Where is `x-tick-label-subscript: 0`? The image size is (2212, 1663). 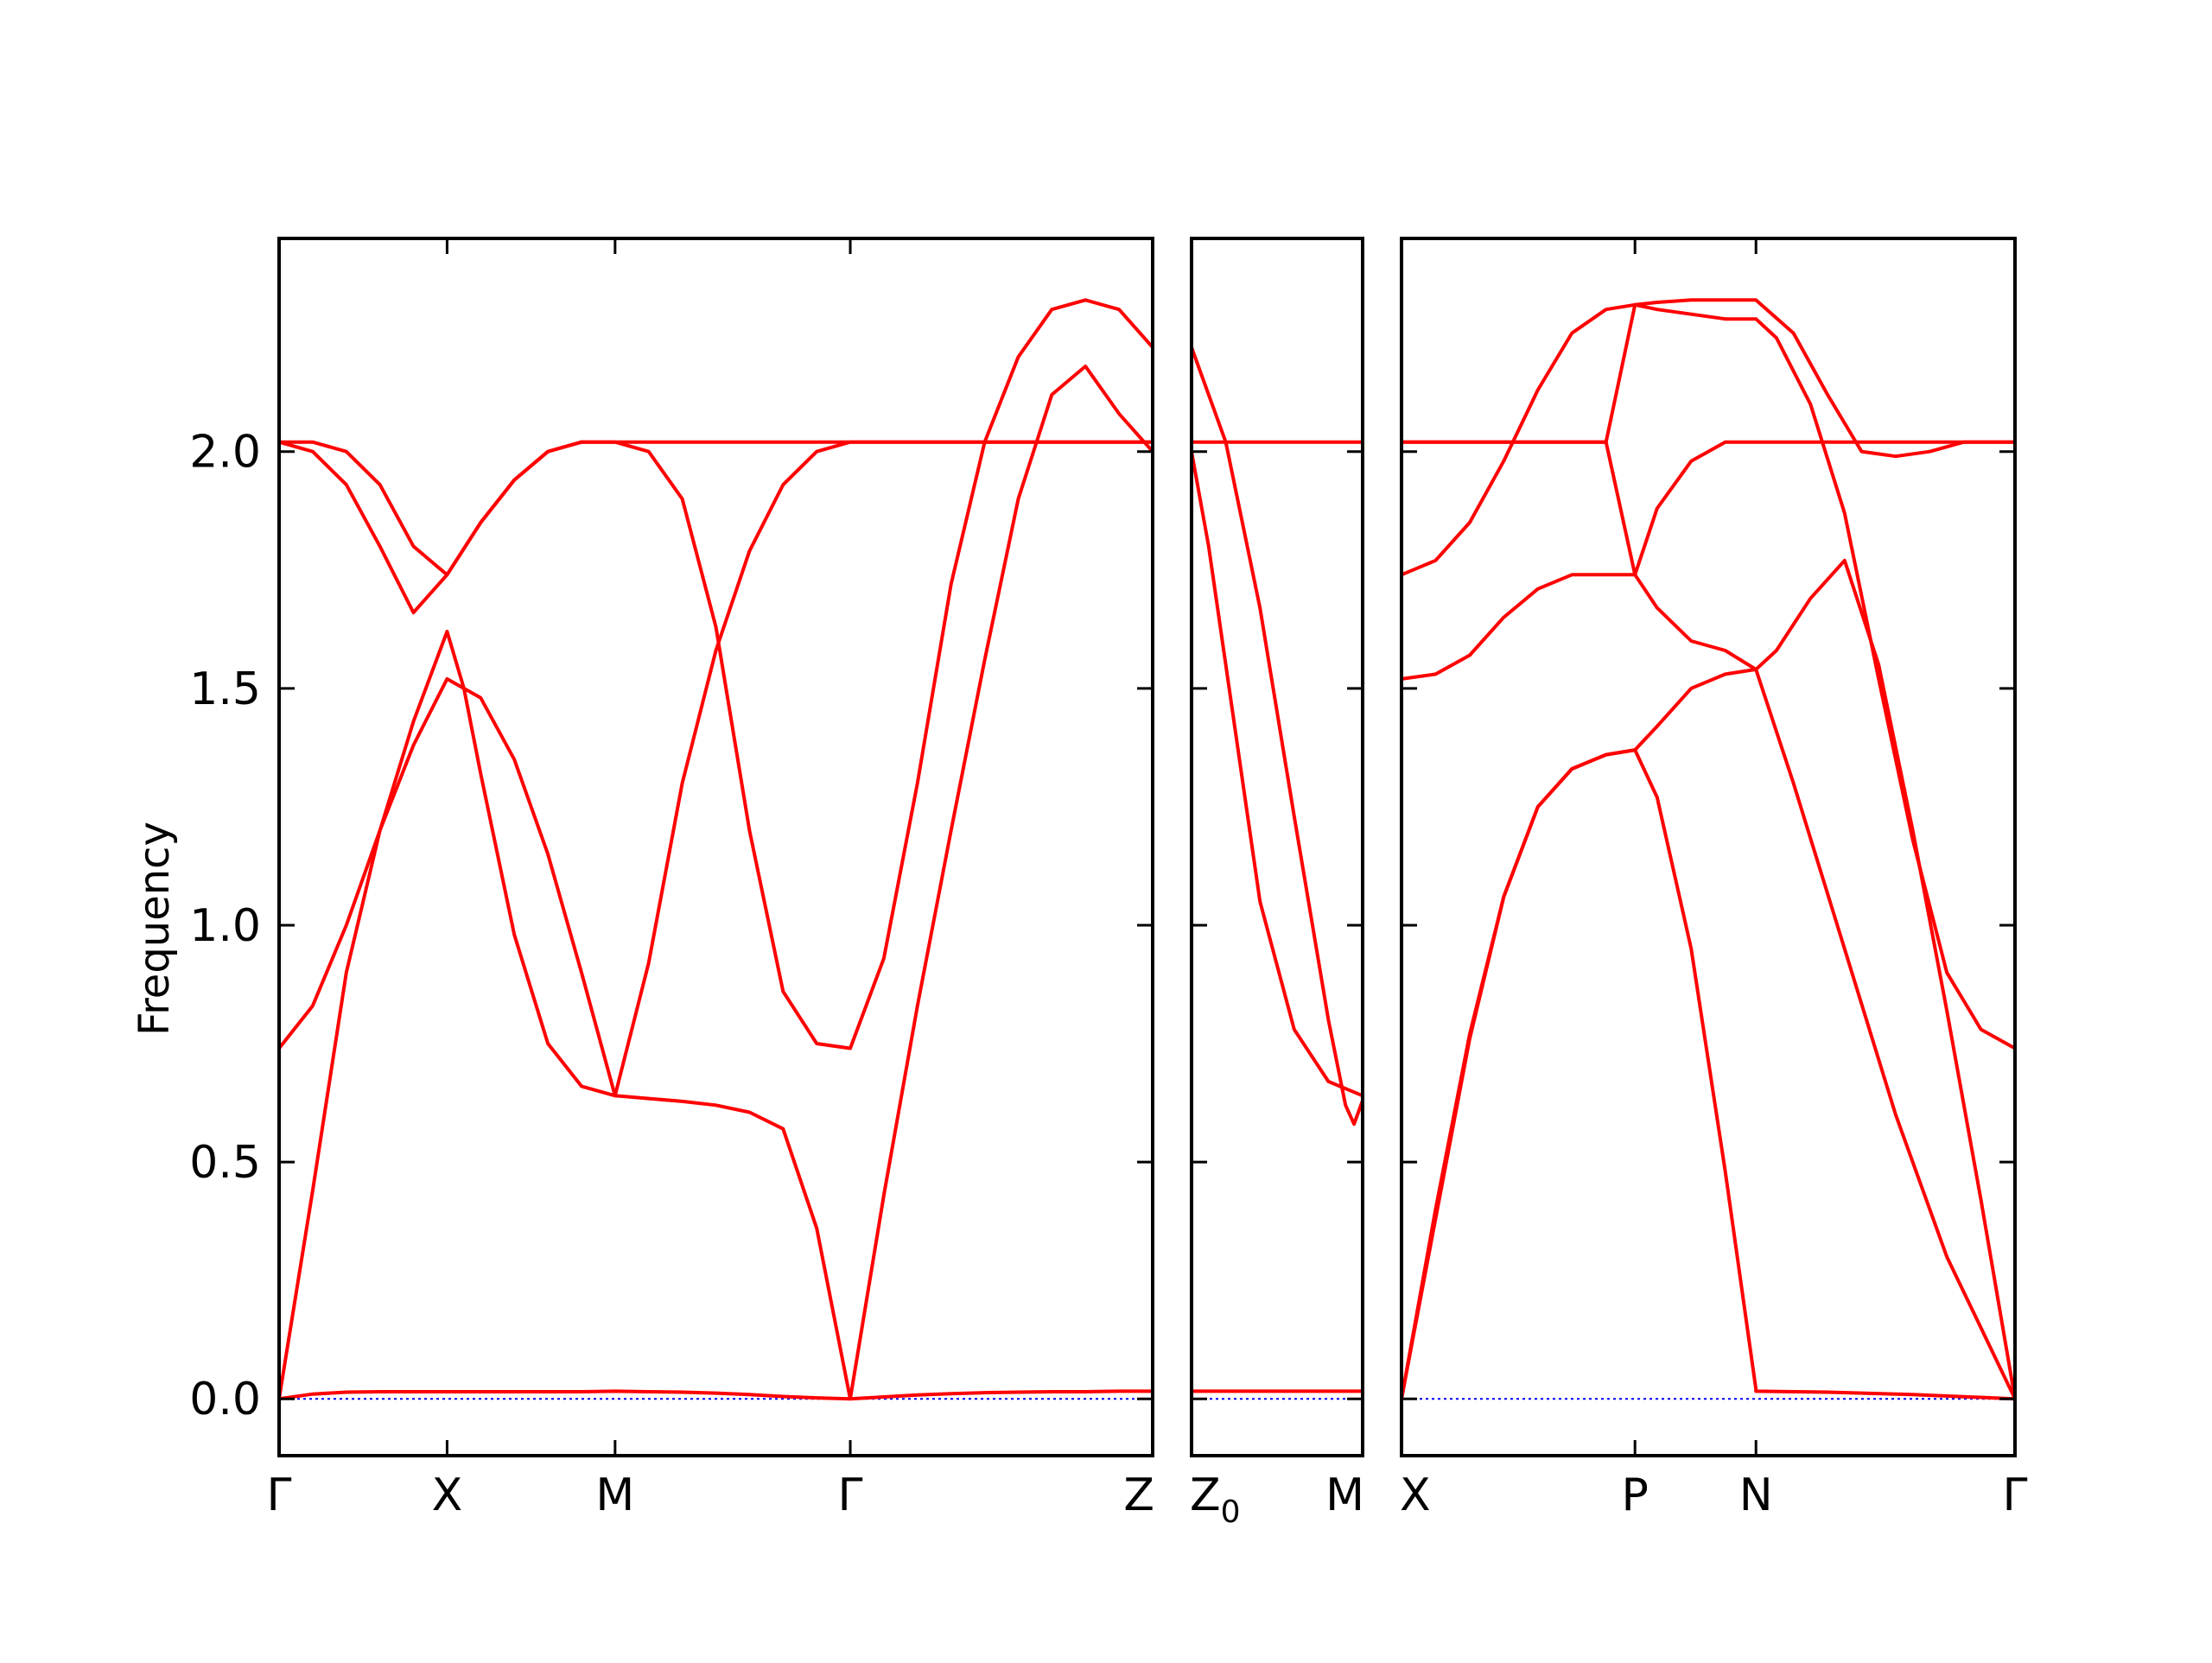
x-tick-label-subscript: 0 is located at coordinates (1231, 1513).